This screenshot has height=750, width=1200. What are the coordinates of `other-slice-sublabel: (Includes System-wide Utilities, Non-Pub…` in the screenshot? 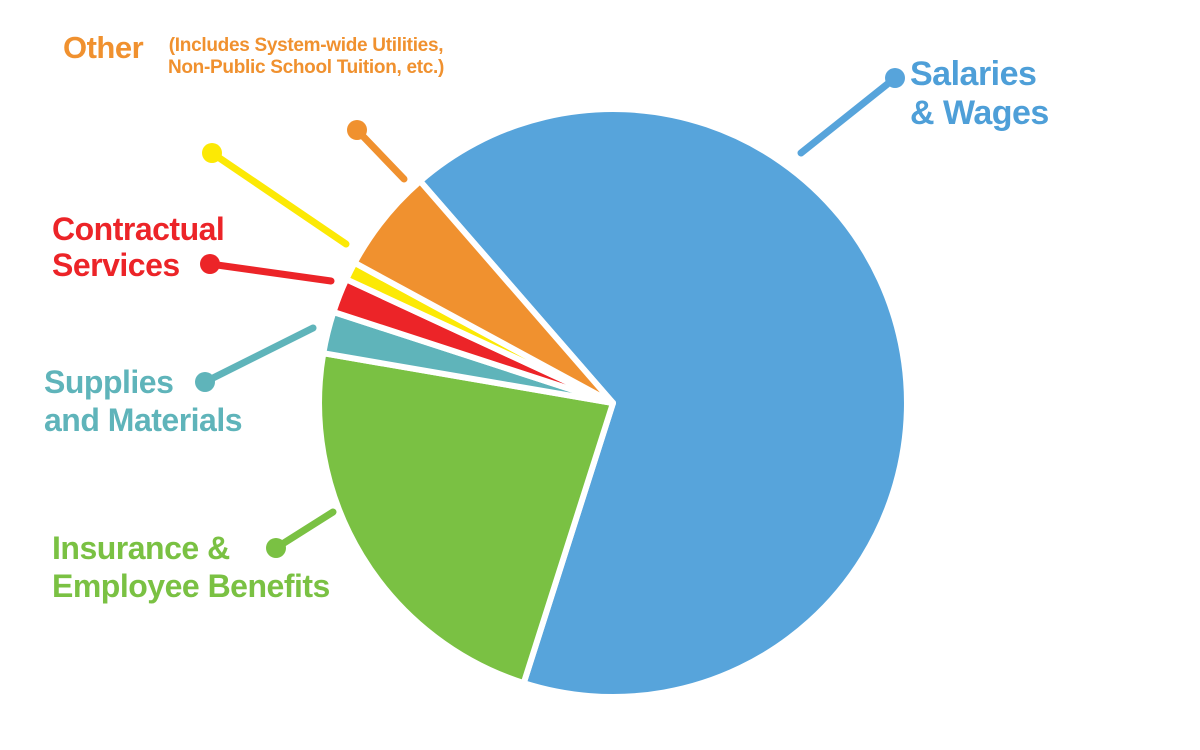 It's located at (306, 57).